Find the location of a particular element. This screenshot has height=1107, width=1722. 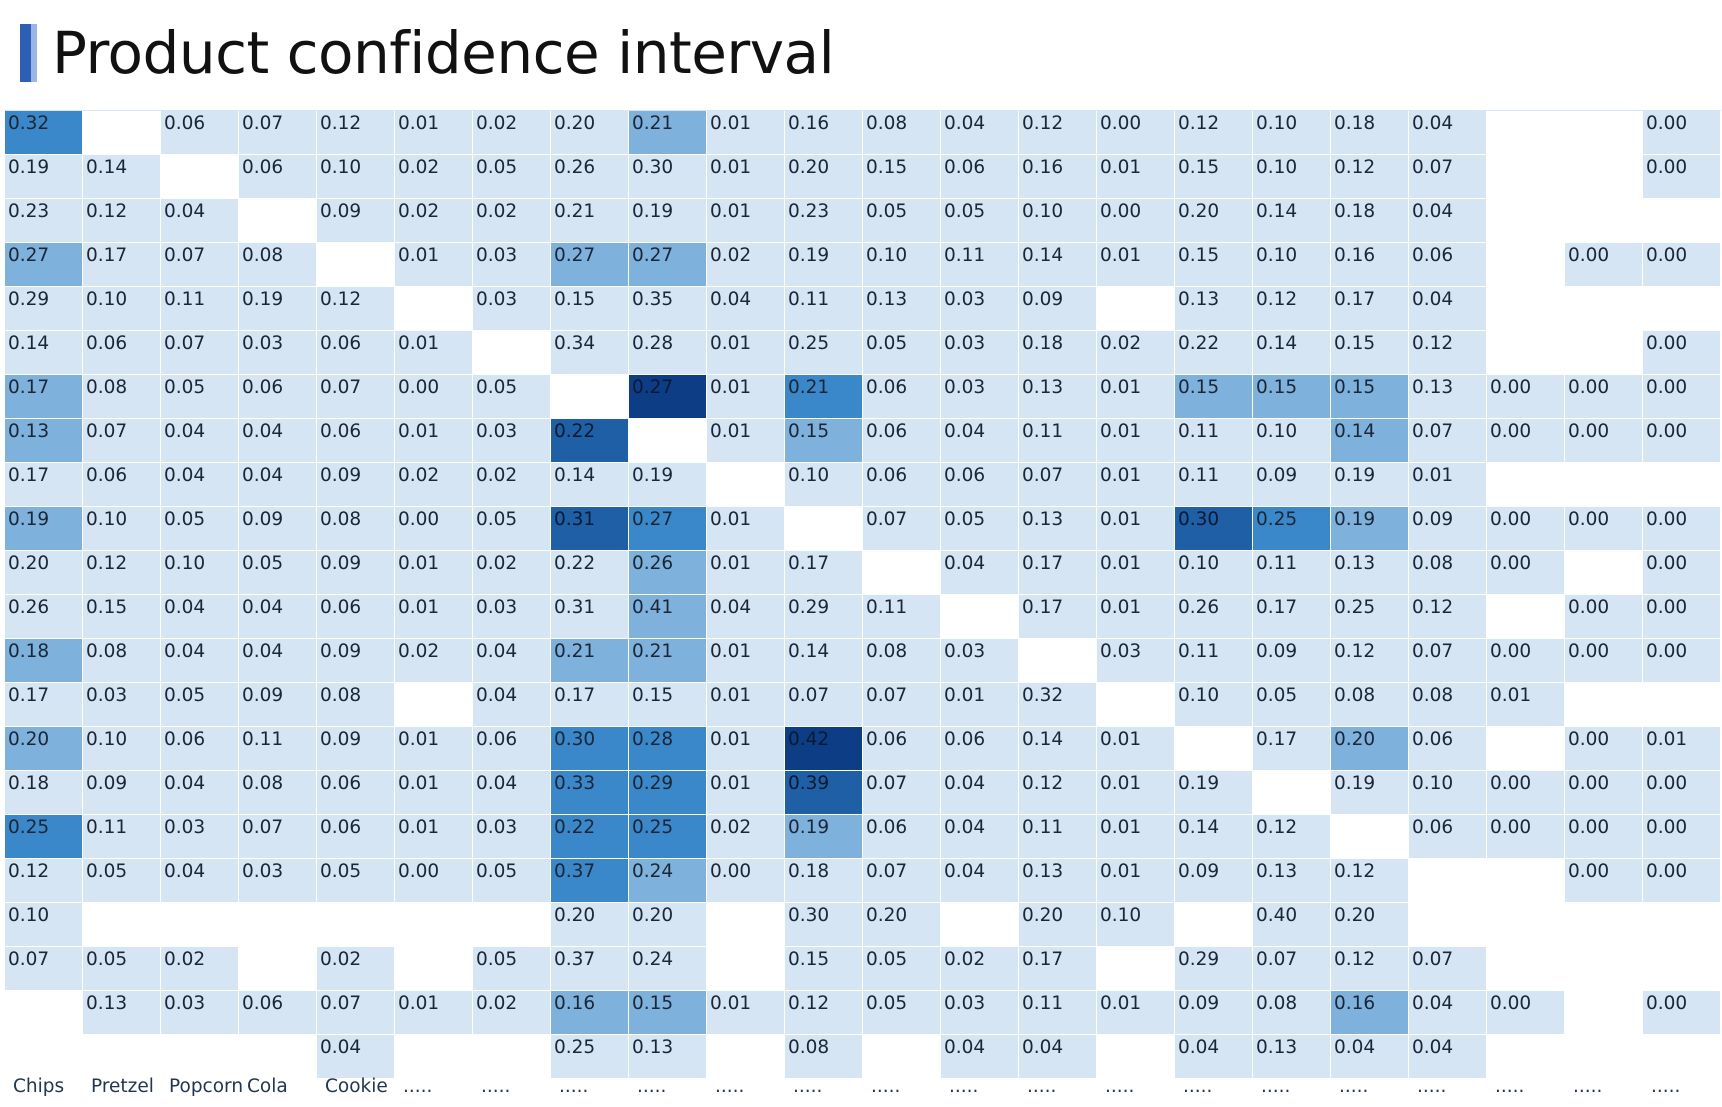

cell: 0.17 is located at coordinates (1058, 617).